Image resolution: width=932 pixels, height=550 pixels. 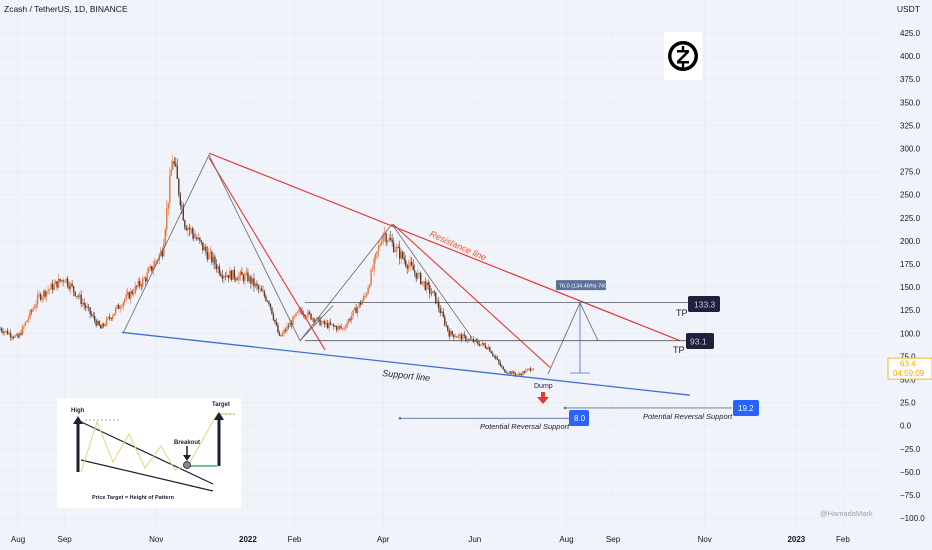 I want to click on price-tick-label: −75.0, so click(x=910, y=495).